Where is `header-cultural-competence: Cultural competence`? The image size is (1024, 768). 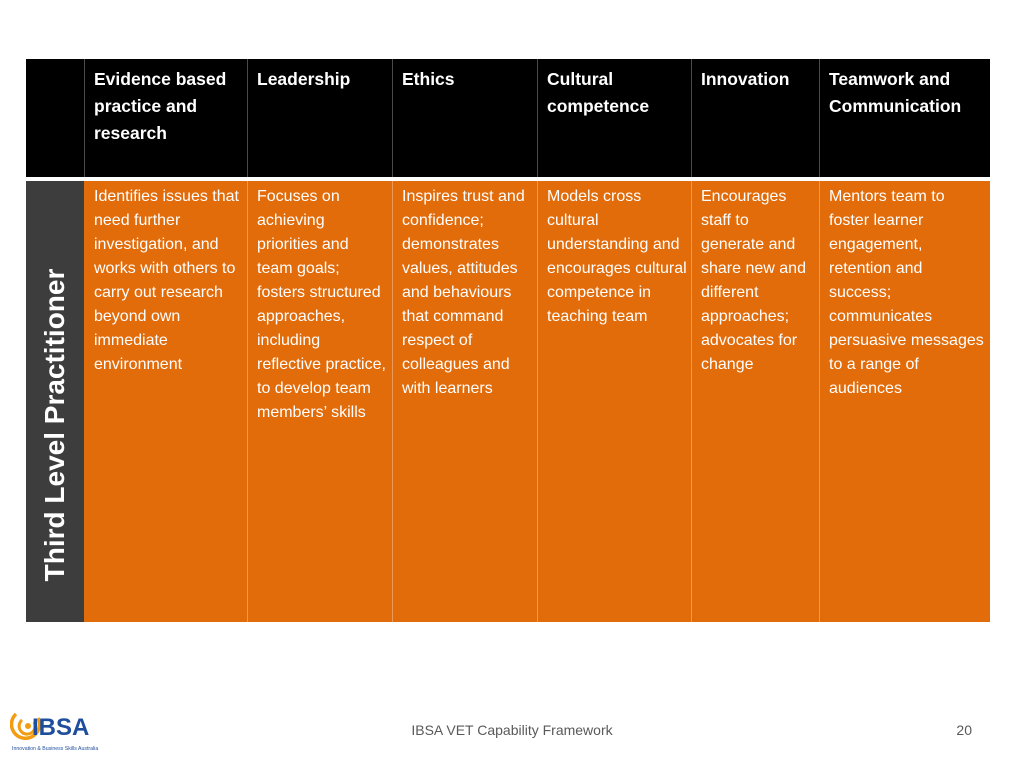
header-cultural-competence: Cultural competence is located at coordinates (598, 92).